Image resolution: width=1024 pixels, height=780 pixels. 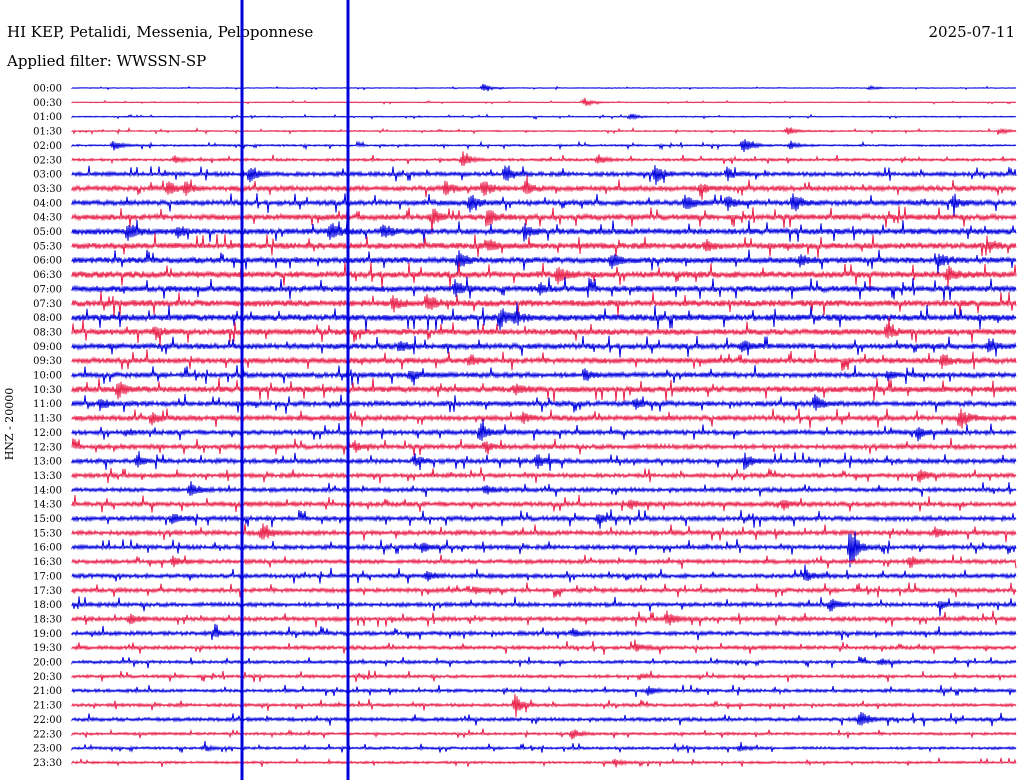 What do you see at coordinates (47, 347) in the screenshot?
I see `time-tick-label: 09:00` at bounding box center [47, 347].